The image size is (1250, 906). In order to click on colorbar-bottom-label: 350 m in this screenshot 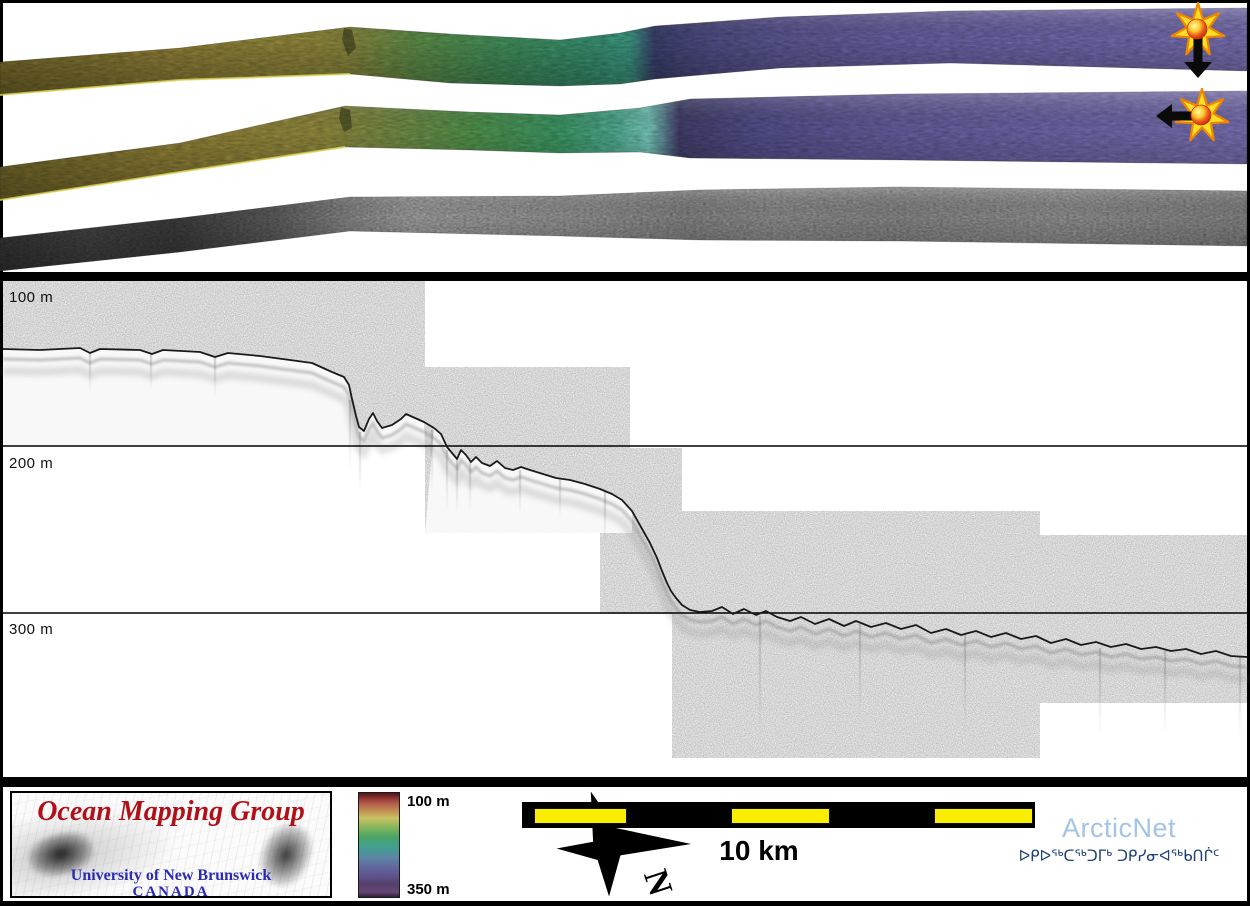, I will do `click(428, 889)`.